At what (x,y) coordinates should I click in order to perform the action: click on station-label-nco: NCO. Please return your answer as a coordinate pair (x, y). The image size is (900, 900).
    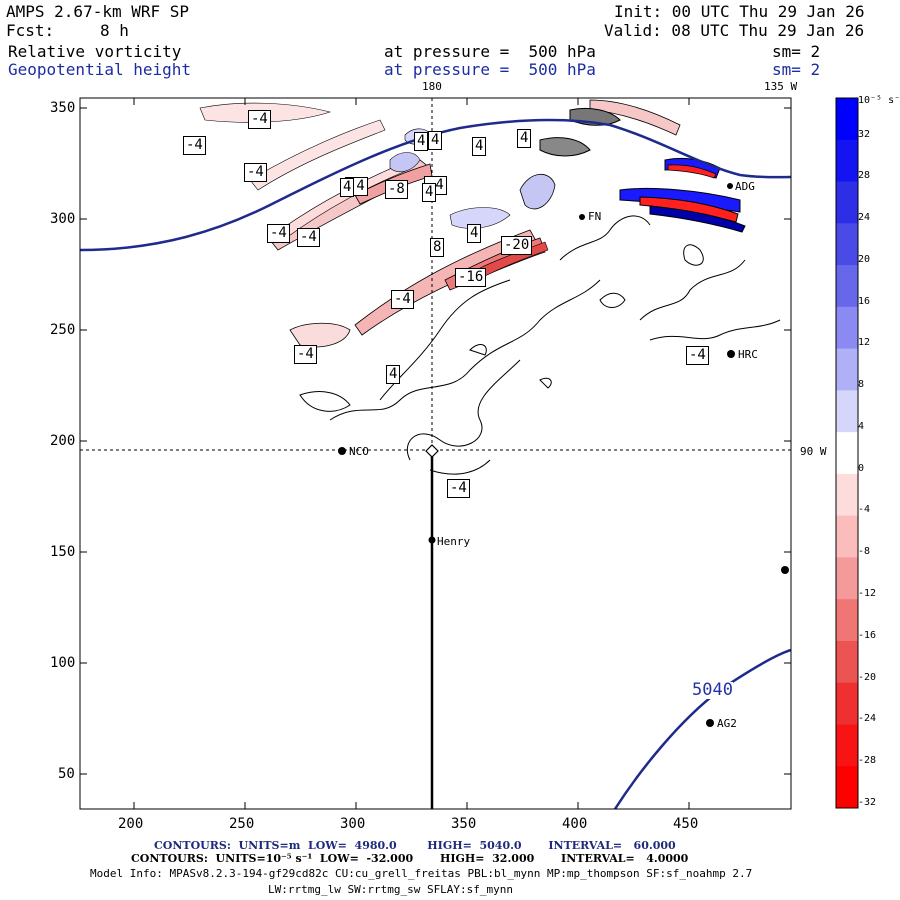
    Looking at the image, I should click on (359, 451).